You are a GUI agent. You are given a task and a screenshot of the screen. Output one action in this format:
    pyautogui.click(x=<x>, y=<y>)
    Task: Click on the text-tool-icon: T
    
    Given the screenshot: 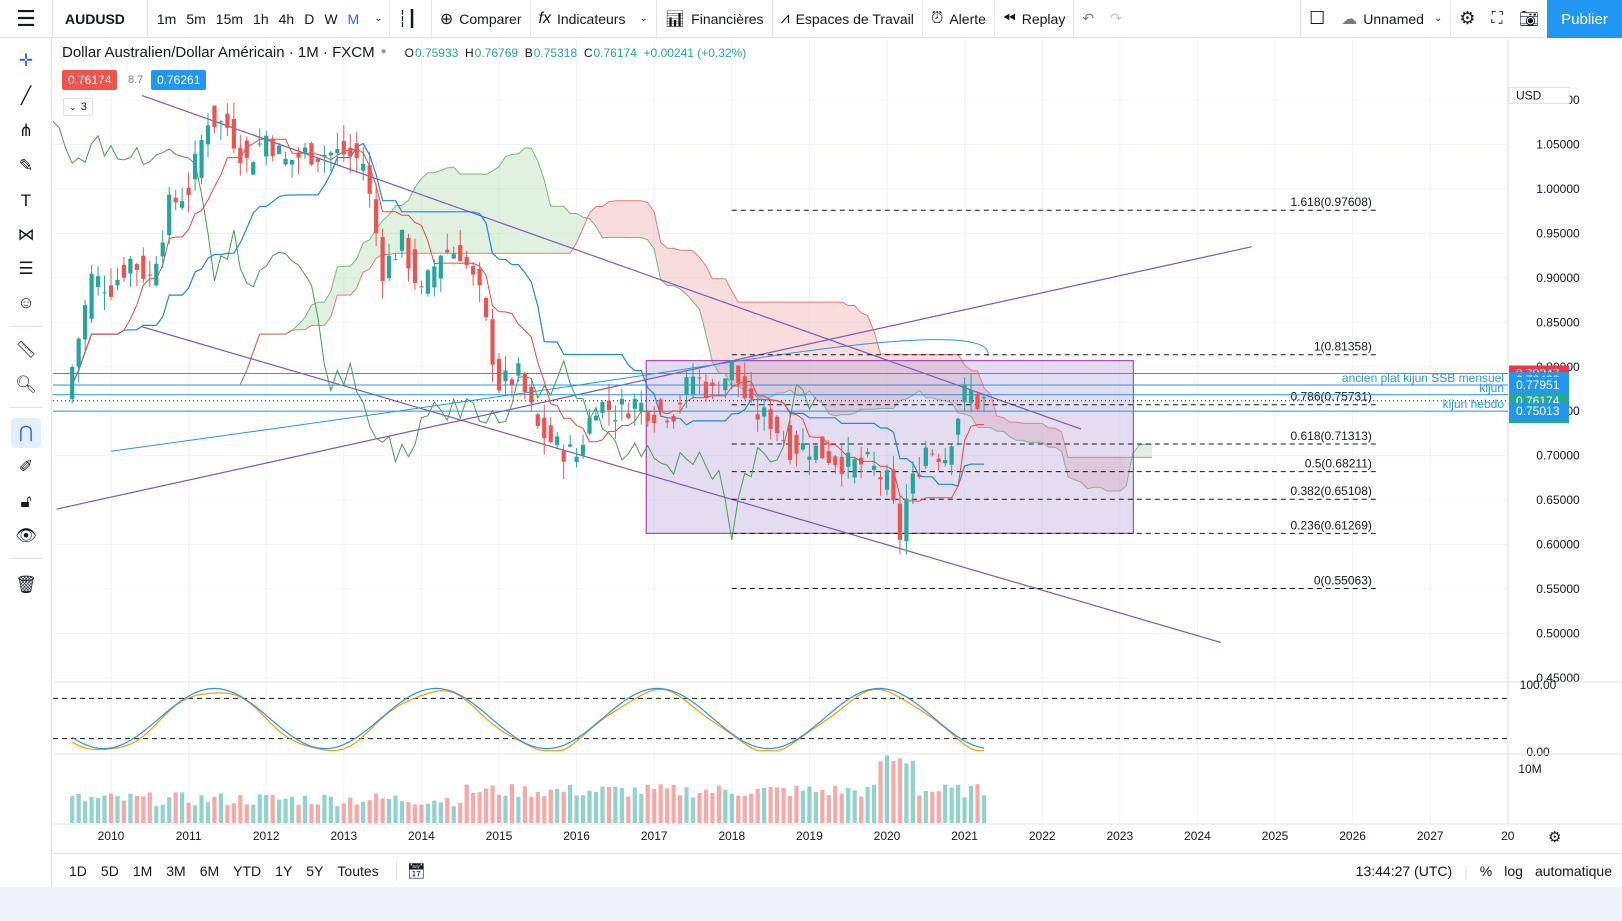 What is the action you would take?
    pyautogui.click(x=26, y=200)
    